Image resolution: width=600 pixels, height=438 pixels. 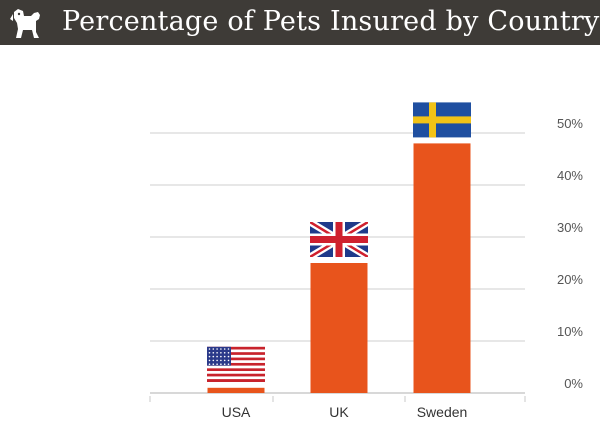 I want to click on bar-uk, so click(x=339, y=328).